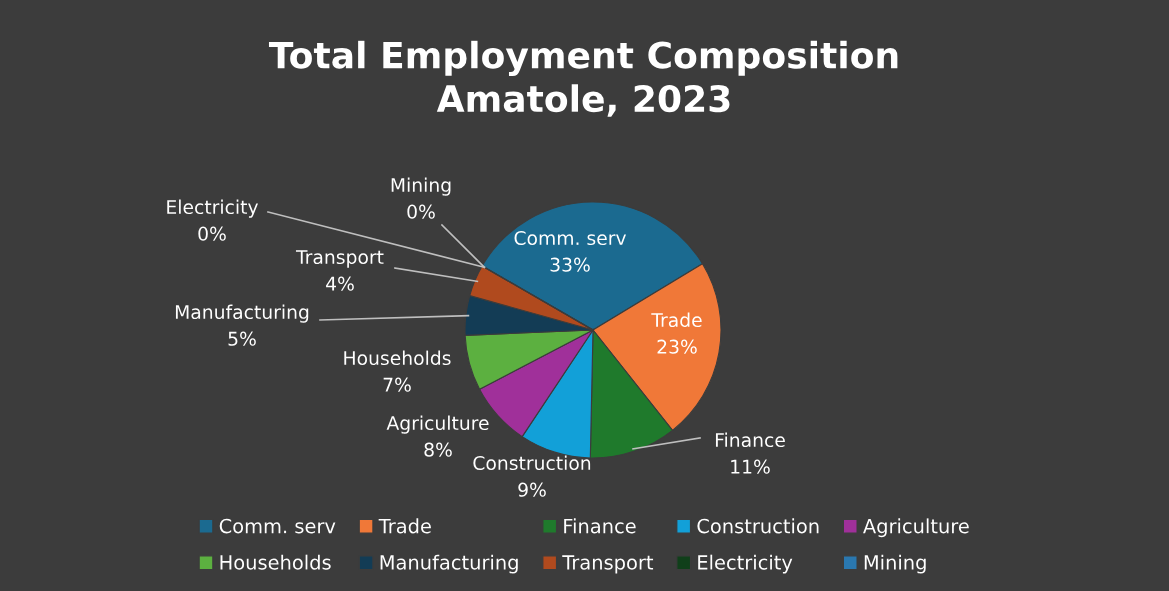 This screenshot has width=1169, height=591. What do you see at coordinates (750, 440) in the screenshot?
I see `slice-label: Finance` at bounding box center [750, 440].